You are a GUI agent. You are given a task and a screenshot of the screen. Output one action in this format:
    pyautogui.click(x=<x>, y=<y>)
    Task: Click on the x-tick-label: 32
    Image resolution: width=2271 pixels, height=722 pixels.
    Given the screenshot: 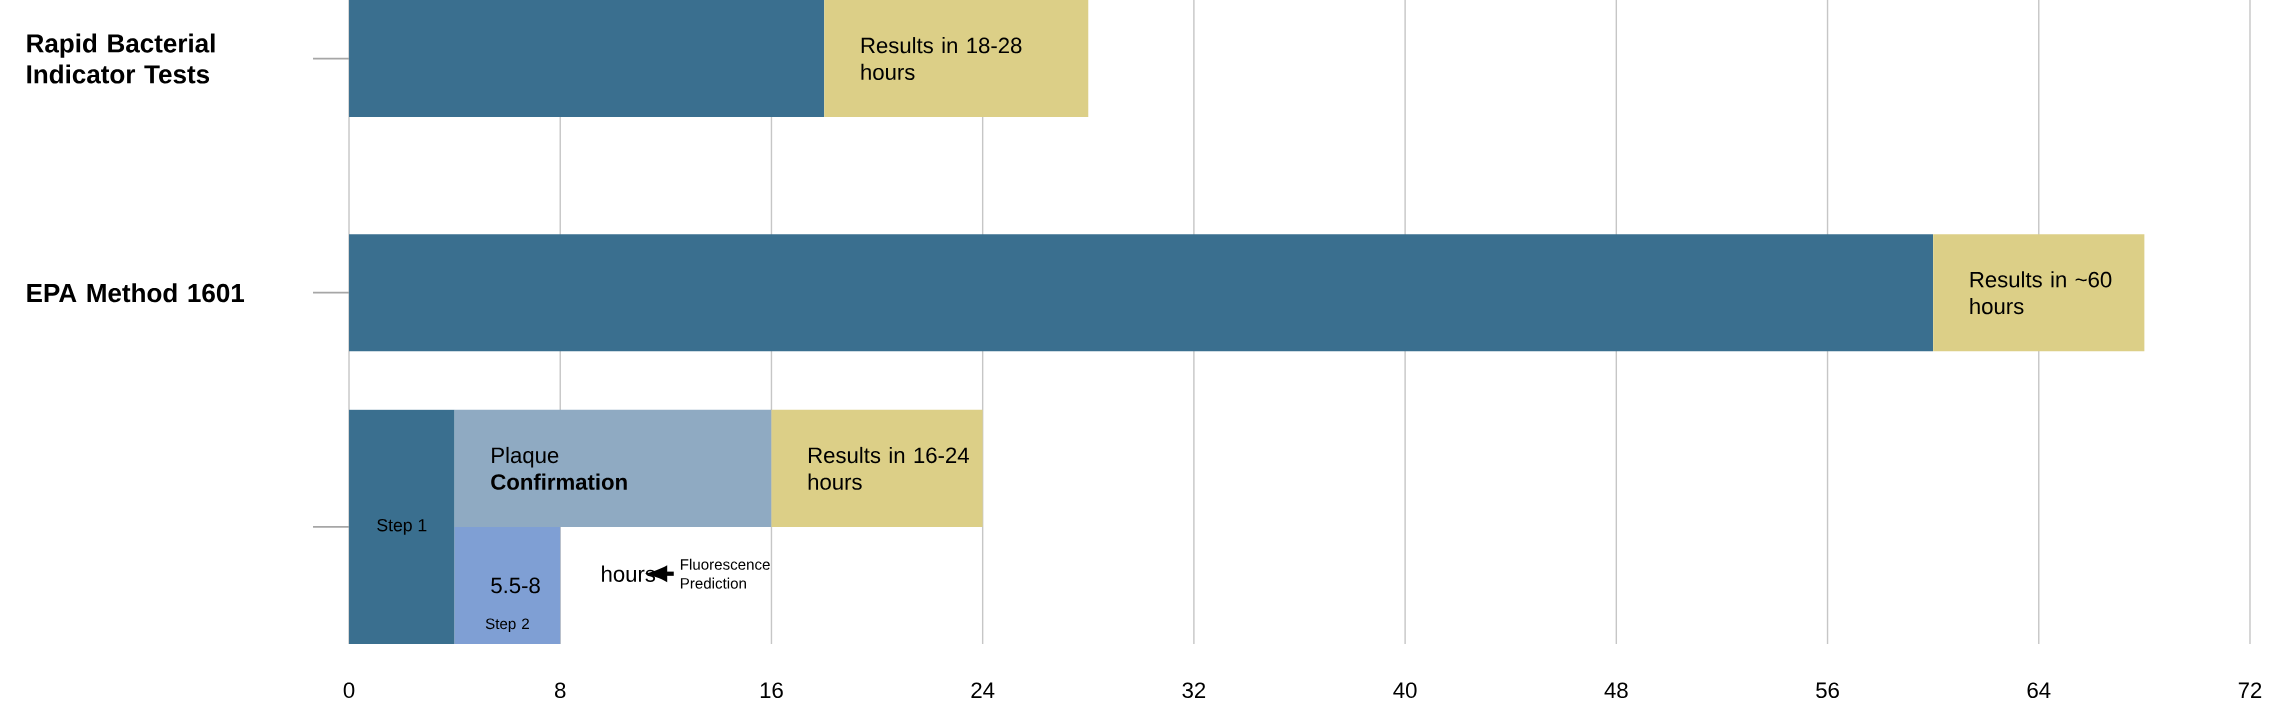 What is the action you would take?
    pyautogui.click(x=1194, y=690)
    